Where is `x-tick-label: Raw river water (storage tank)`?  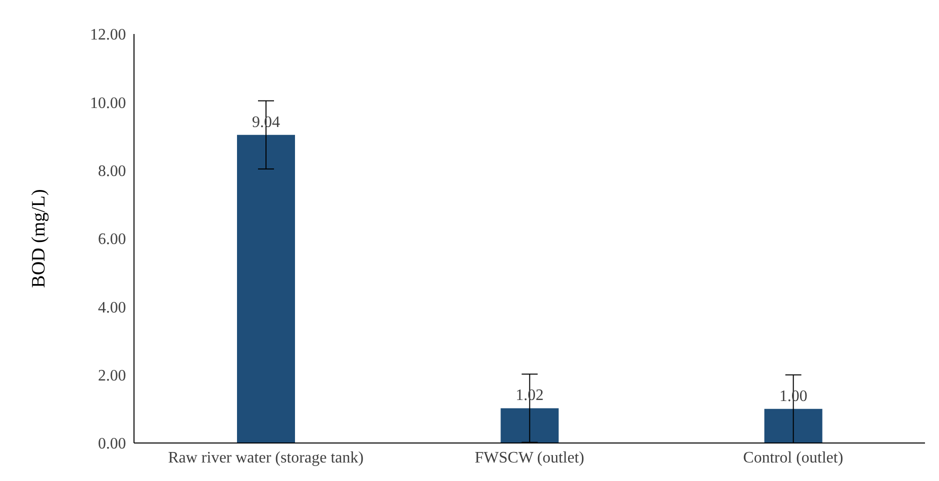 x-tick-label: Raw river water (storage tank) is located at coordinates (266, 457).